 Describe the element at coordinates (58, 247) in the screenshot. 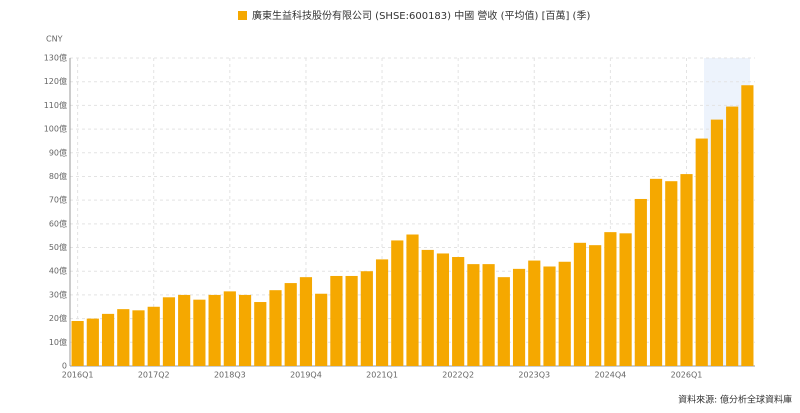

I see `y-tick-label: 50億` at that location.